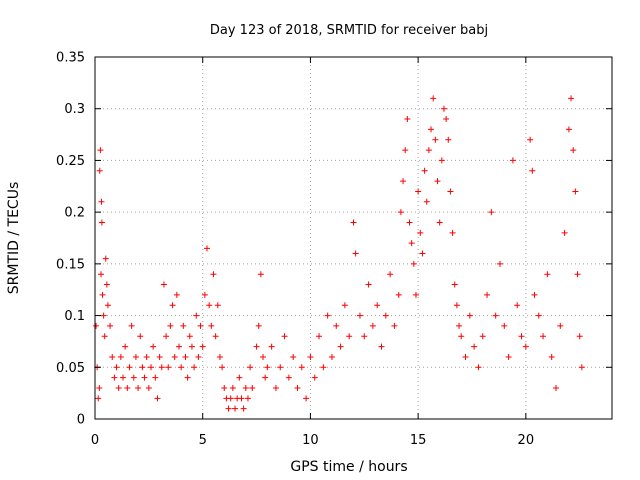 The image size is (640, 480). What do you see at coordinates (310, 440) in the screenshot?
I see `x-tick-label: 10` at bounding box center [310, 440].